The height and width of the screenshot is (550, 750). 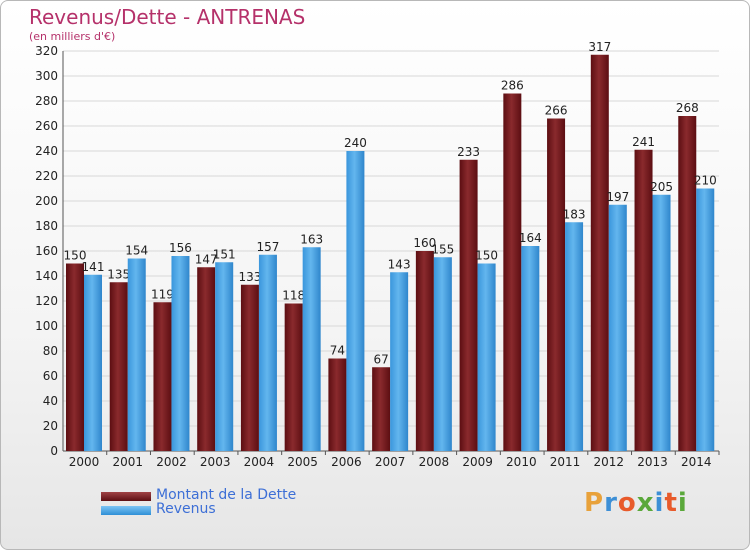 I want to click on x-tick-label: 2008, so click(x=434, y=462).